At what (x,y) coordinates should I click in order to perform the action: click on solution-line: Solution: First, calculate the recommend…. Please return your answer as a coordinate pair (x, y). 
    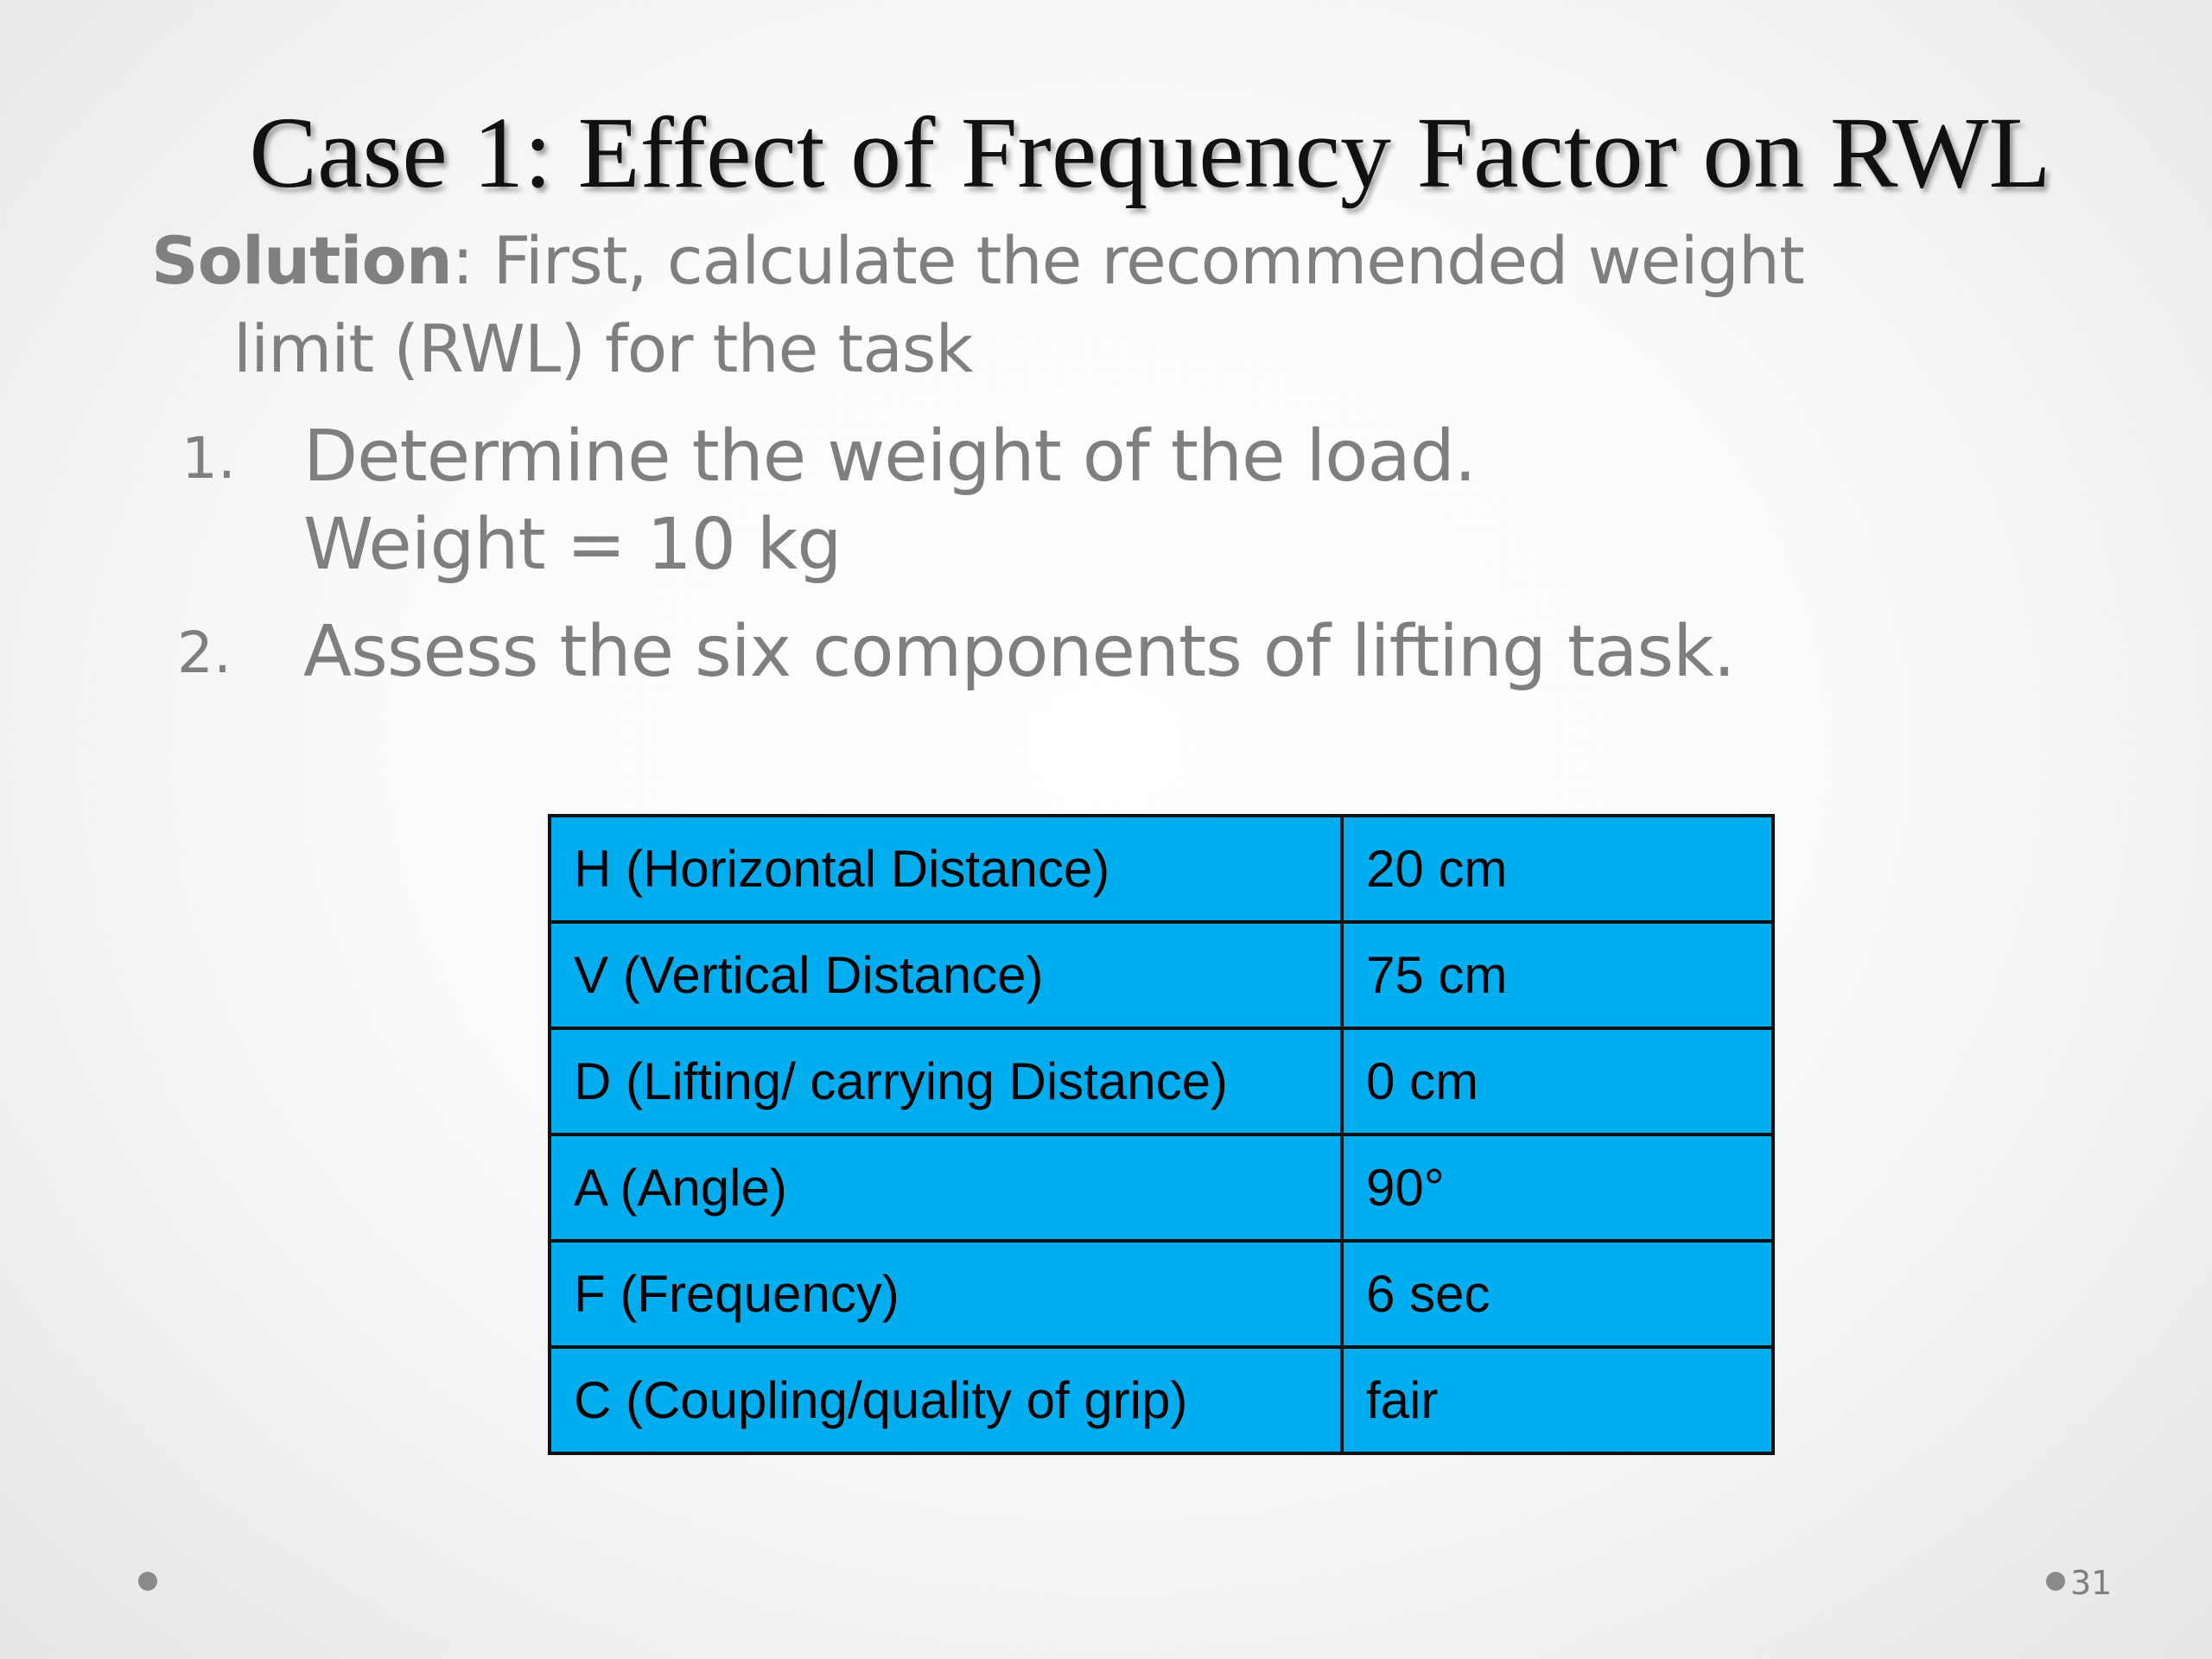
    Looking at the image, I should click on (978, 261).